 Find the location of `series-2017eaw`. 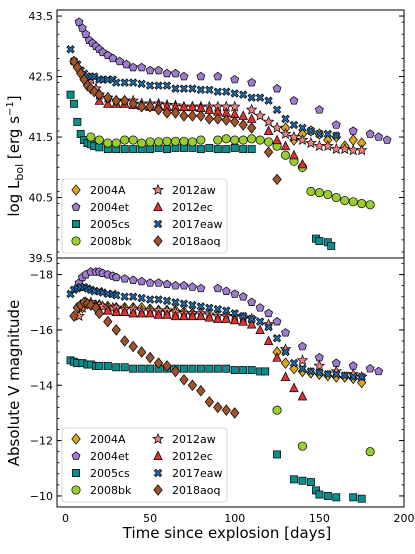

series-2017eaw is located at coordinates (216, 332).